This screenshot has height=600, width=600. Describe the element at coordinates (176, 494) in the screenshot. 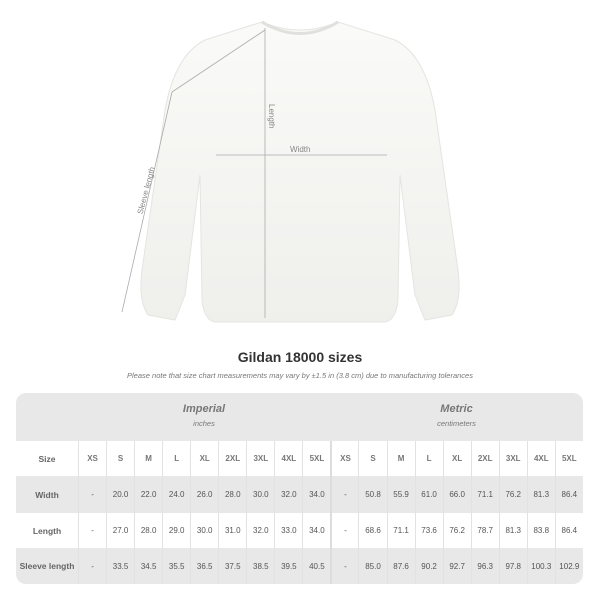

I see `imperial-cell: 24.0` at that location.